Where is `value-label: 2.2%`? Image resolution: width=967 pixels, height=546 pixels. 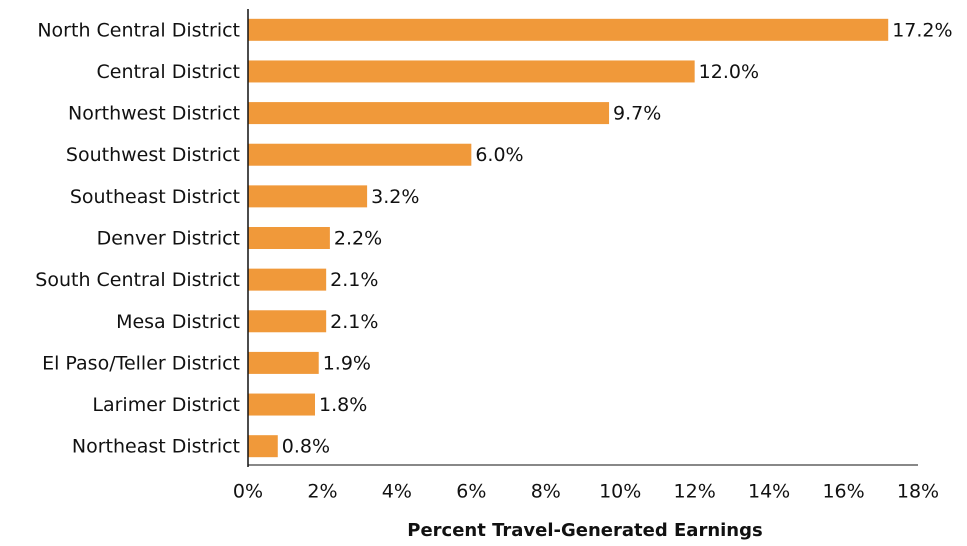
value-label: 2.2% is located at coordinates (358, 239).